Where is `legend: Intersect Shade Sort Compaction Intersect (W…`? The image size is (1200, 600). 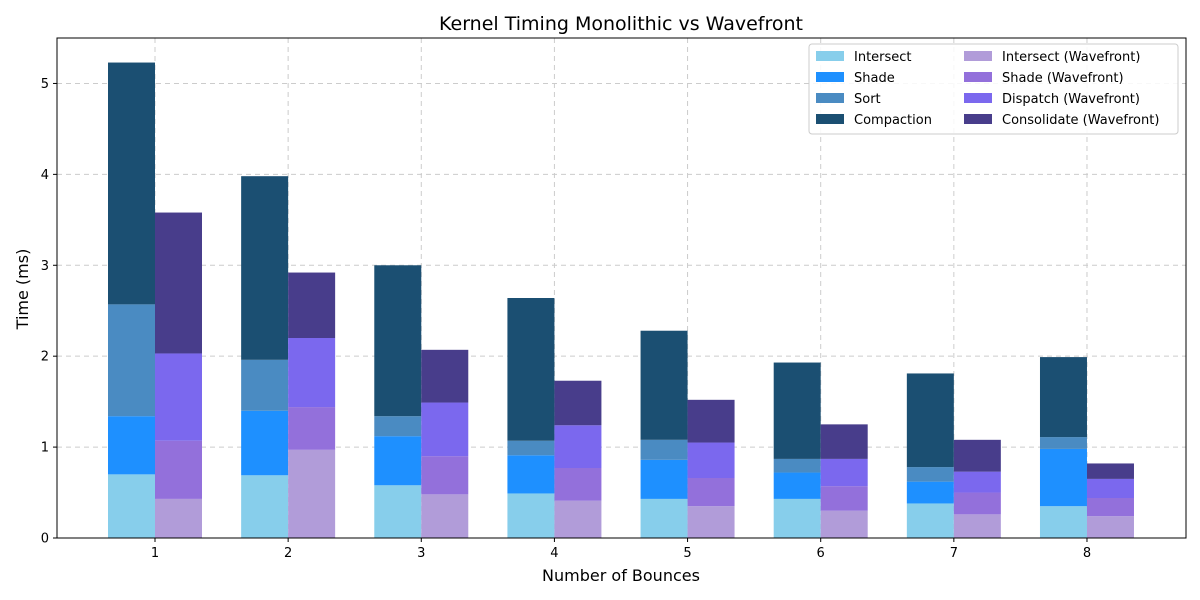
legend: Intersect Shade Sort Compaction Intersect (W… is located at coordinates (993, 89).